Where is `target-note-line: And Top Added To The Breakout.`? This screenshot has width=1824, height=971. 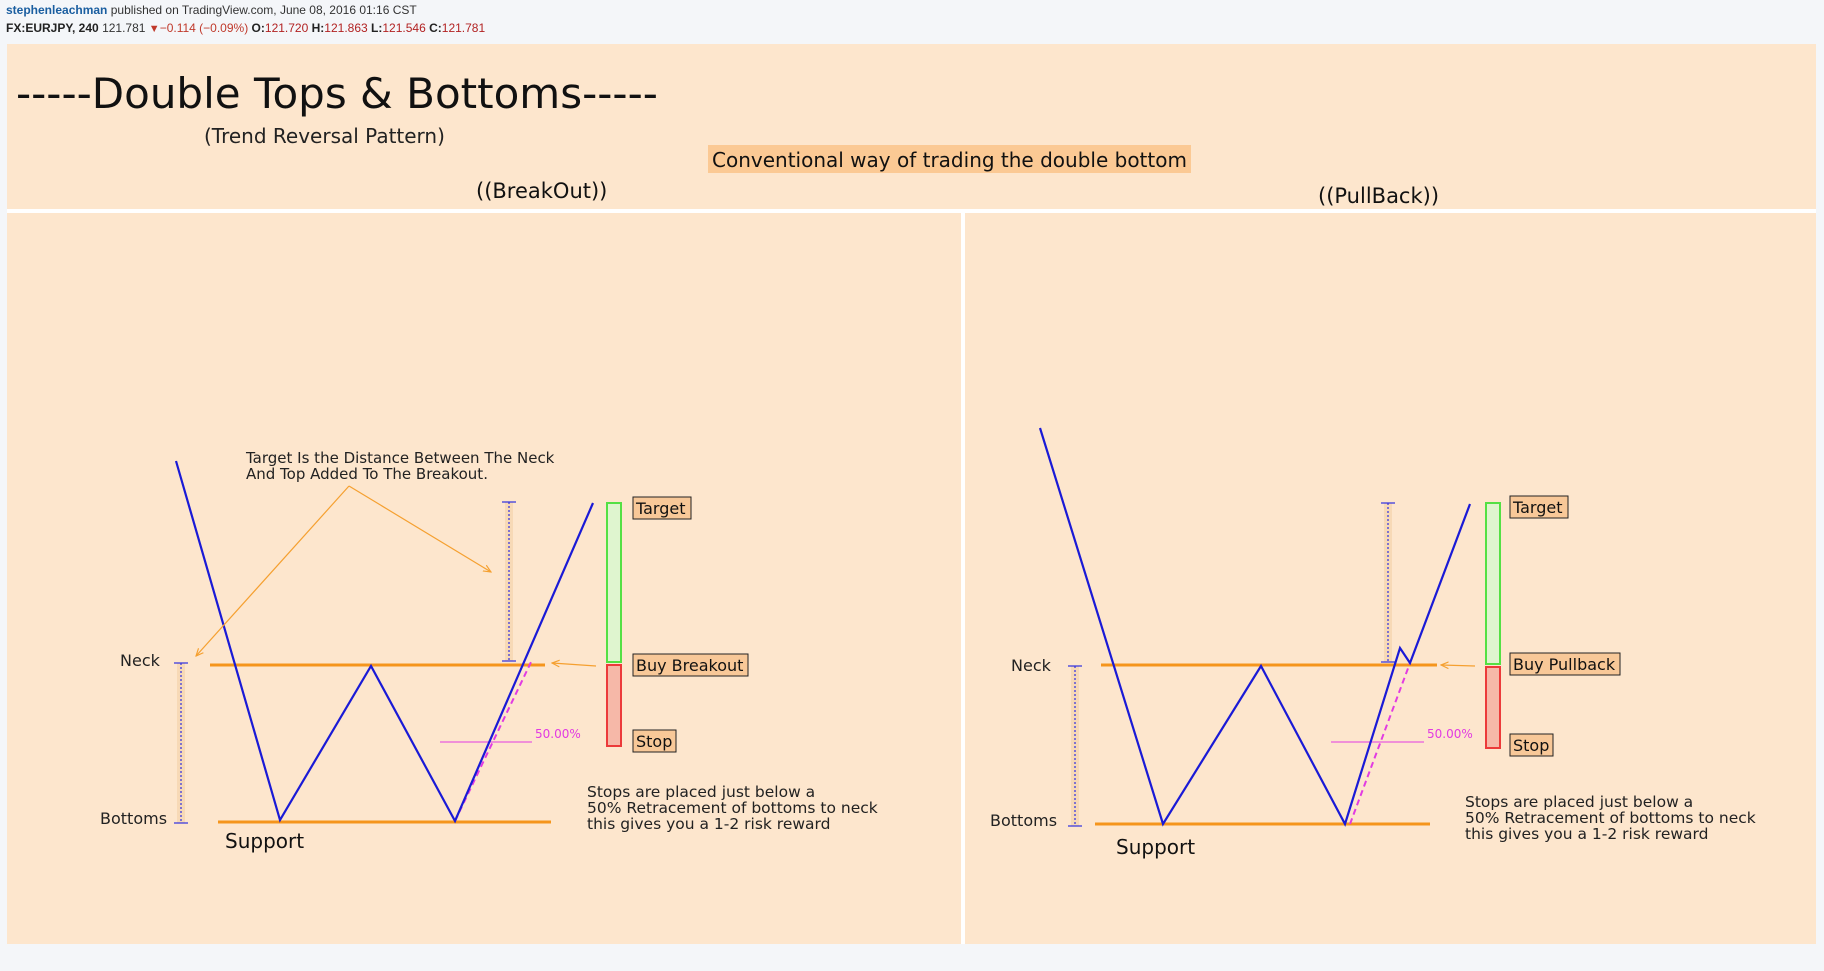 target-note-line: And Top Added To The Breakout. is located at coordinates (367, 474).